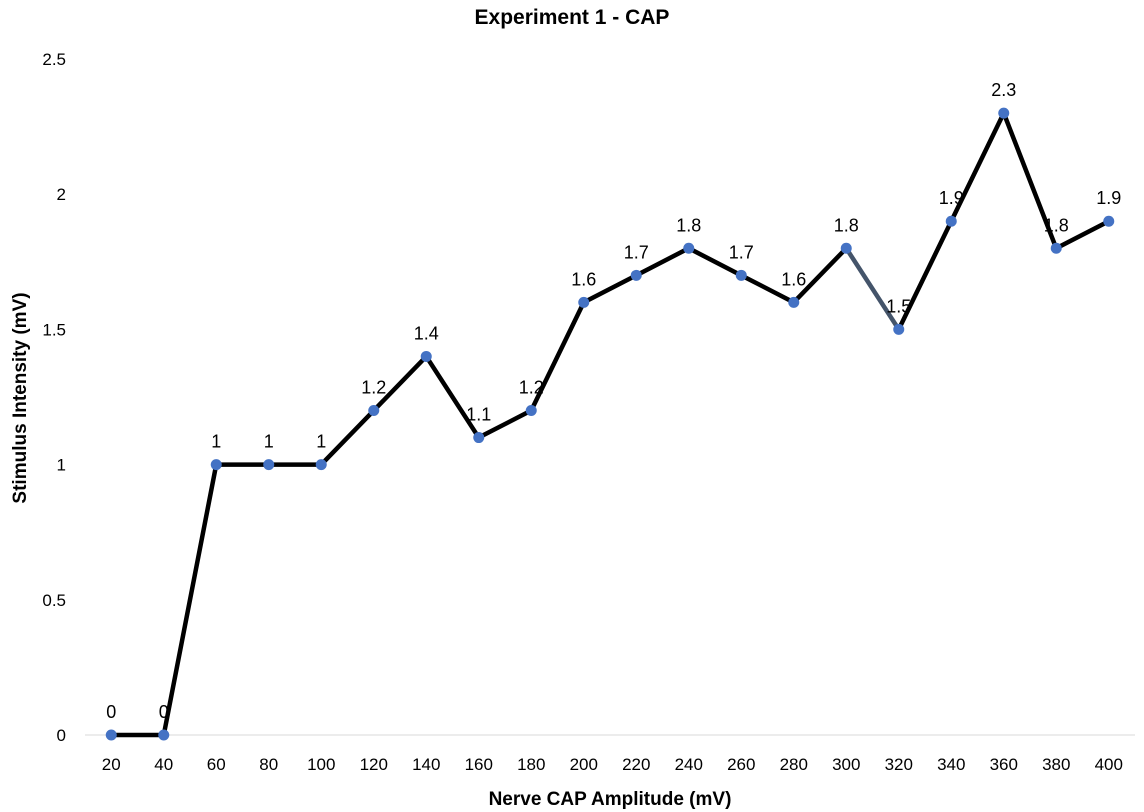  I want to click on y-axis-title: Stimulus Intensity (mV), so click(20, 397).